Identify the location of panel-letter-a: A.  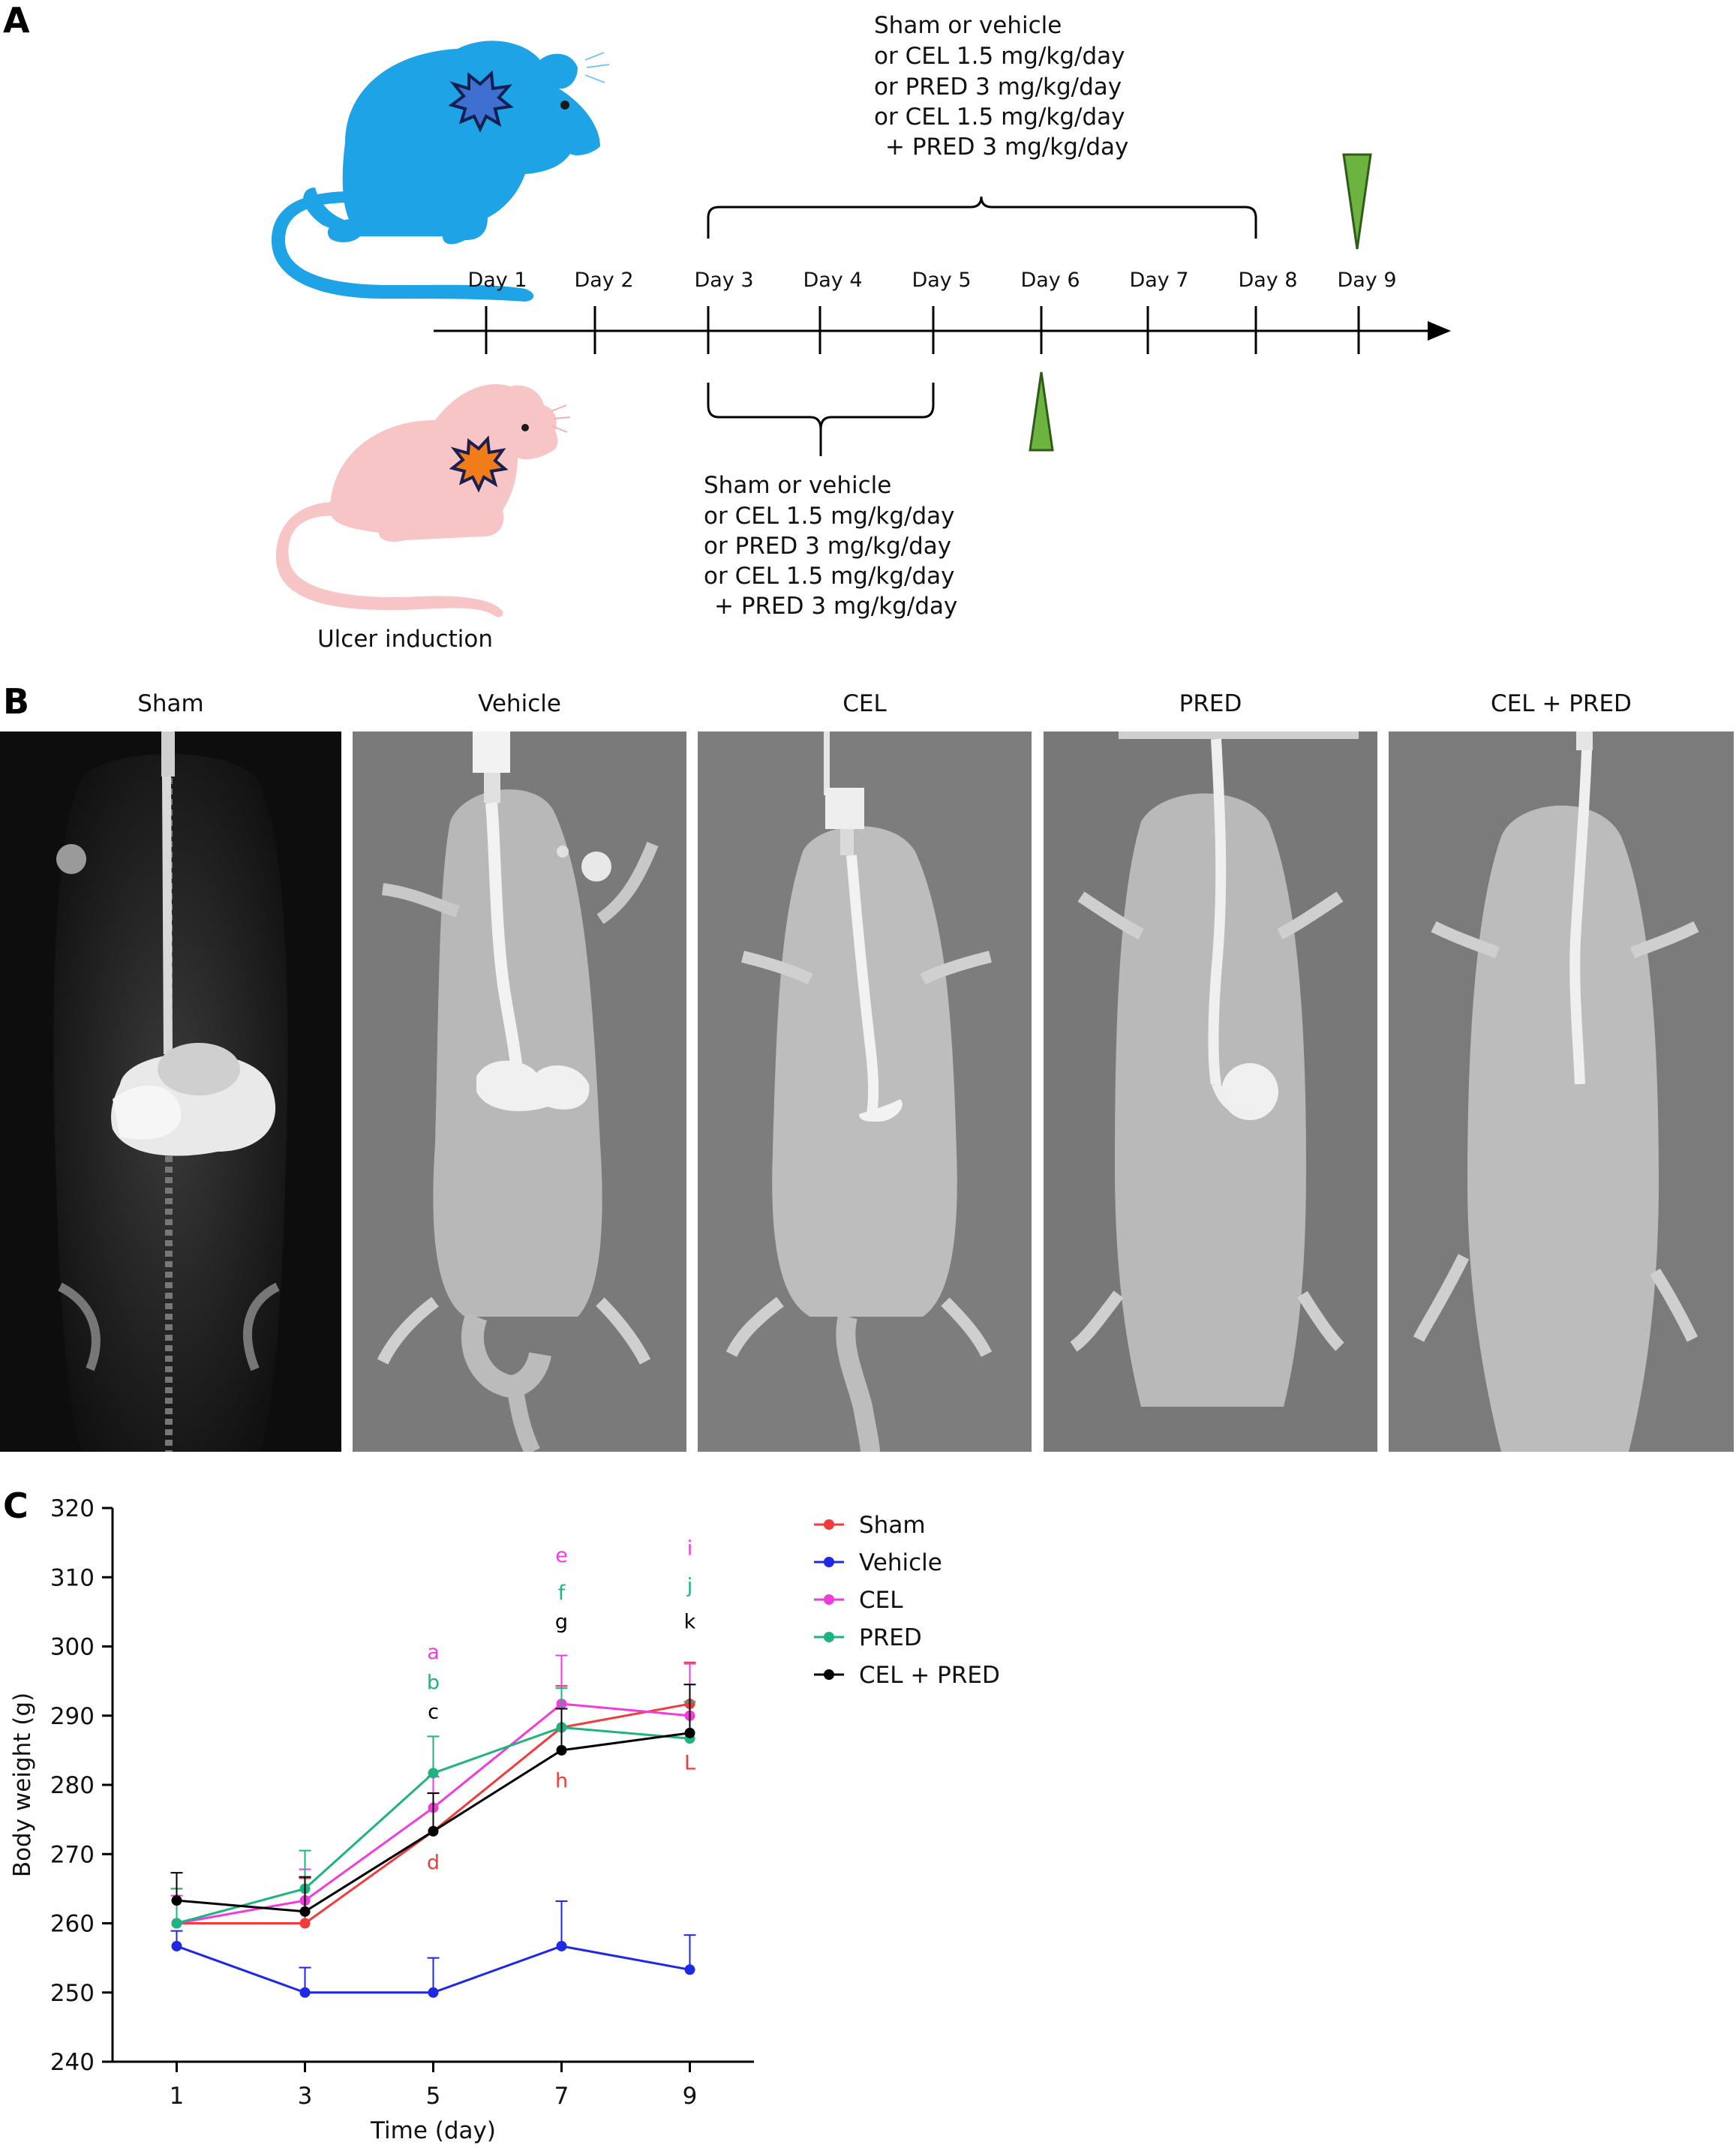
(16, 20).